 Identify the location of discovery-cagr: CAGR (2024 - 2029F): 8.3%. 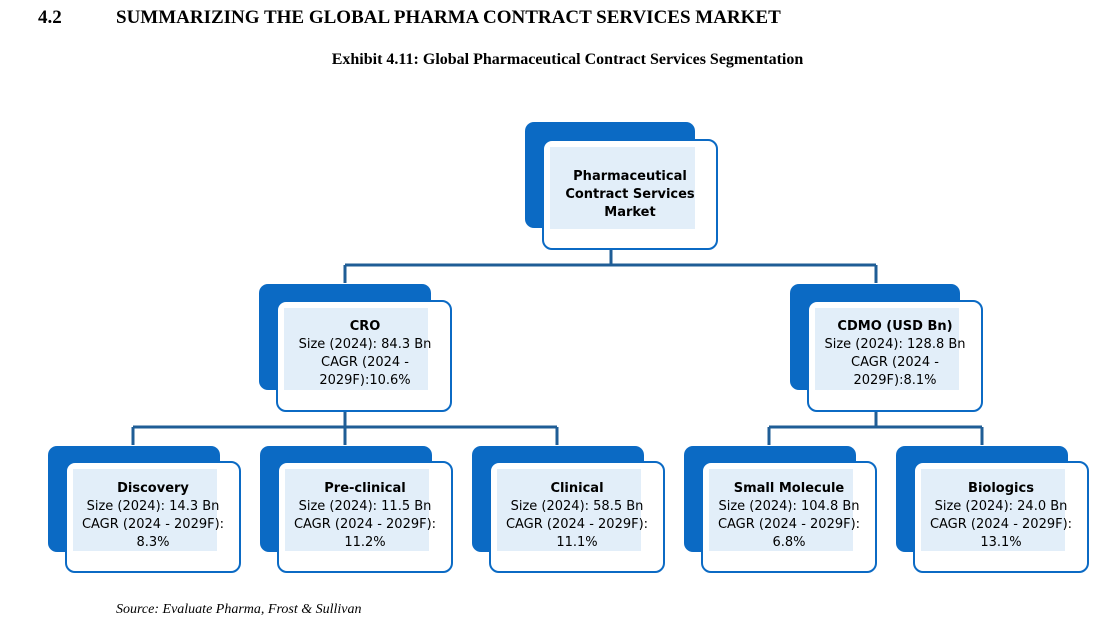
(153, 533).